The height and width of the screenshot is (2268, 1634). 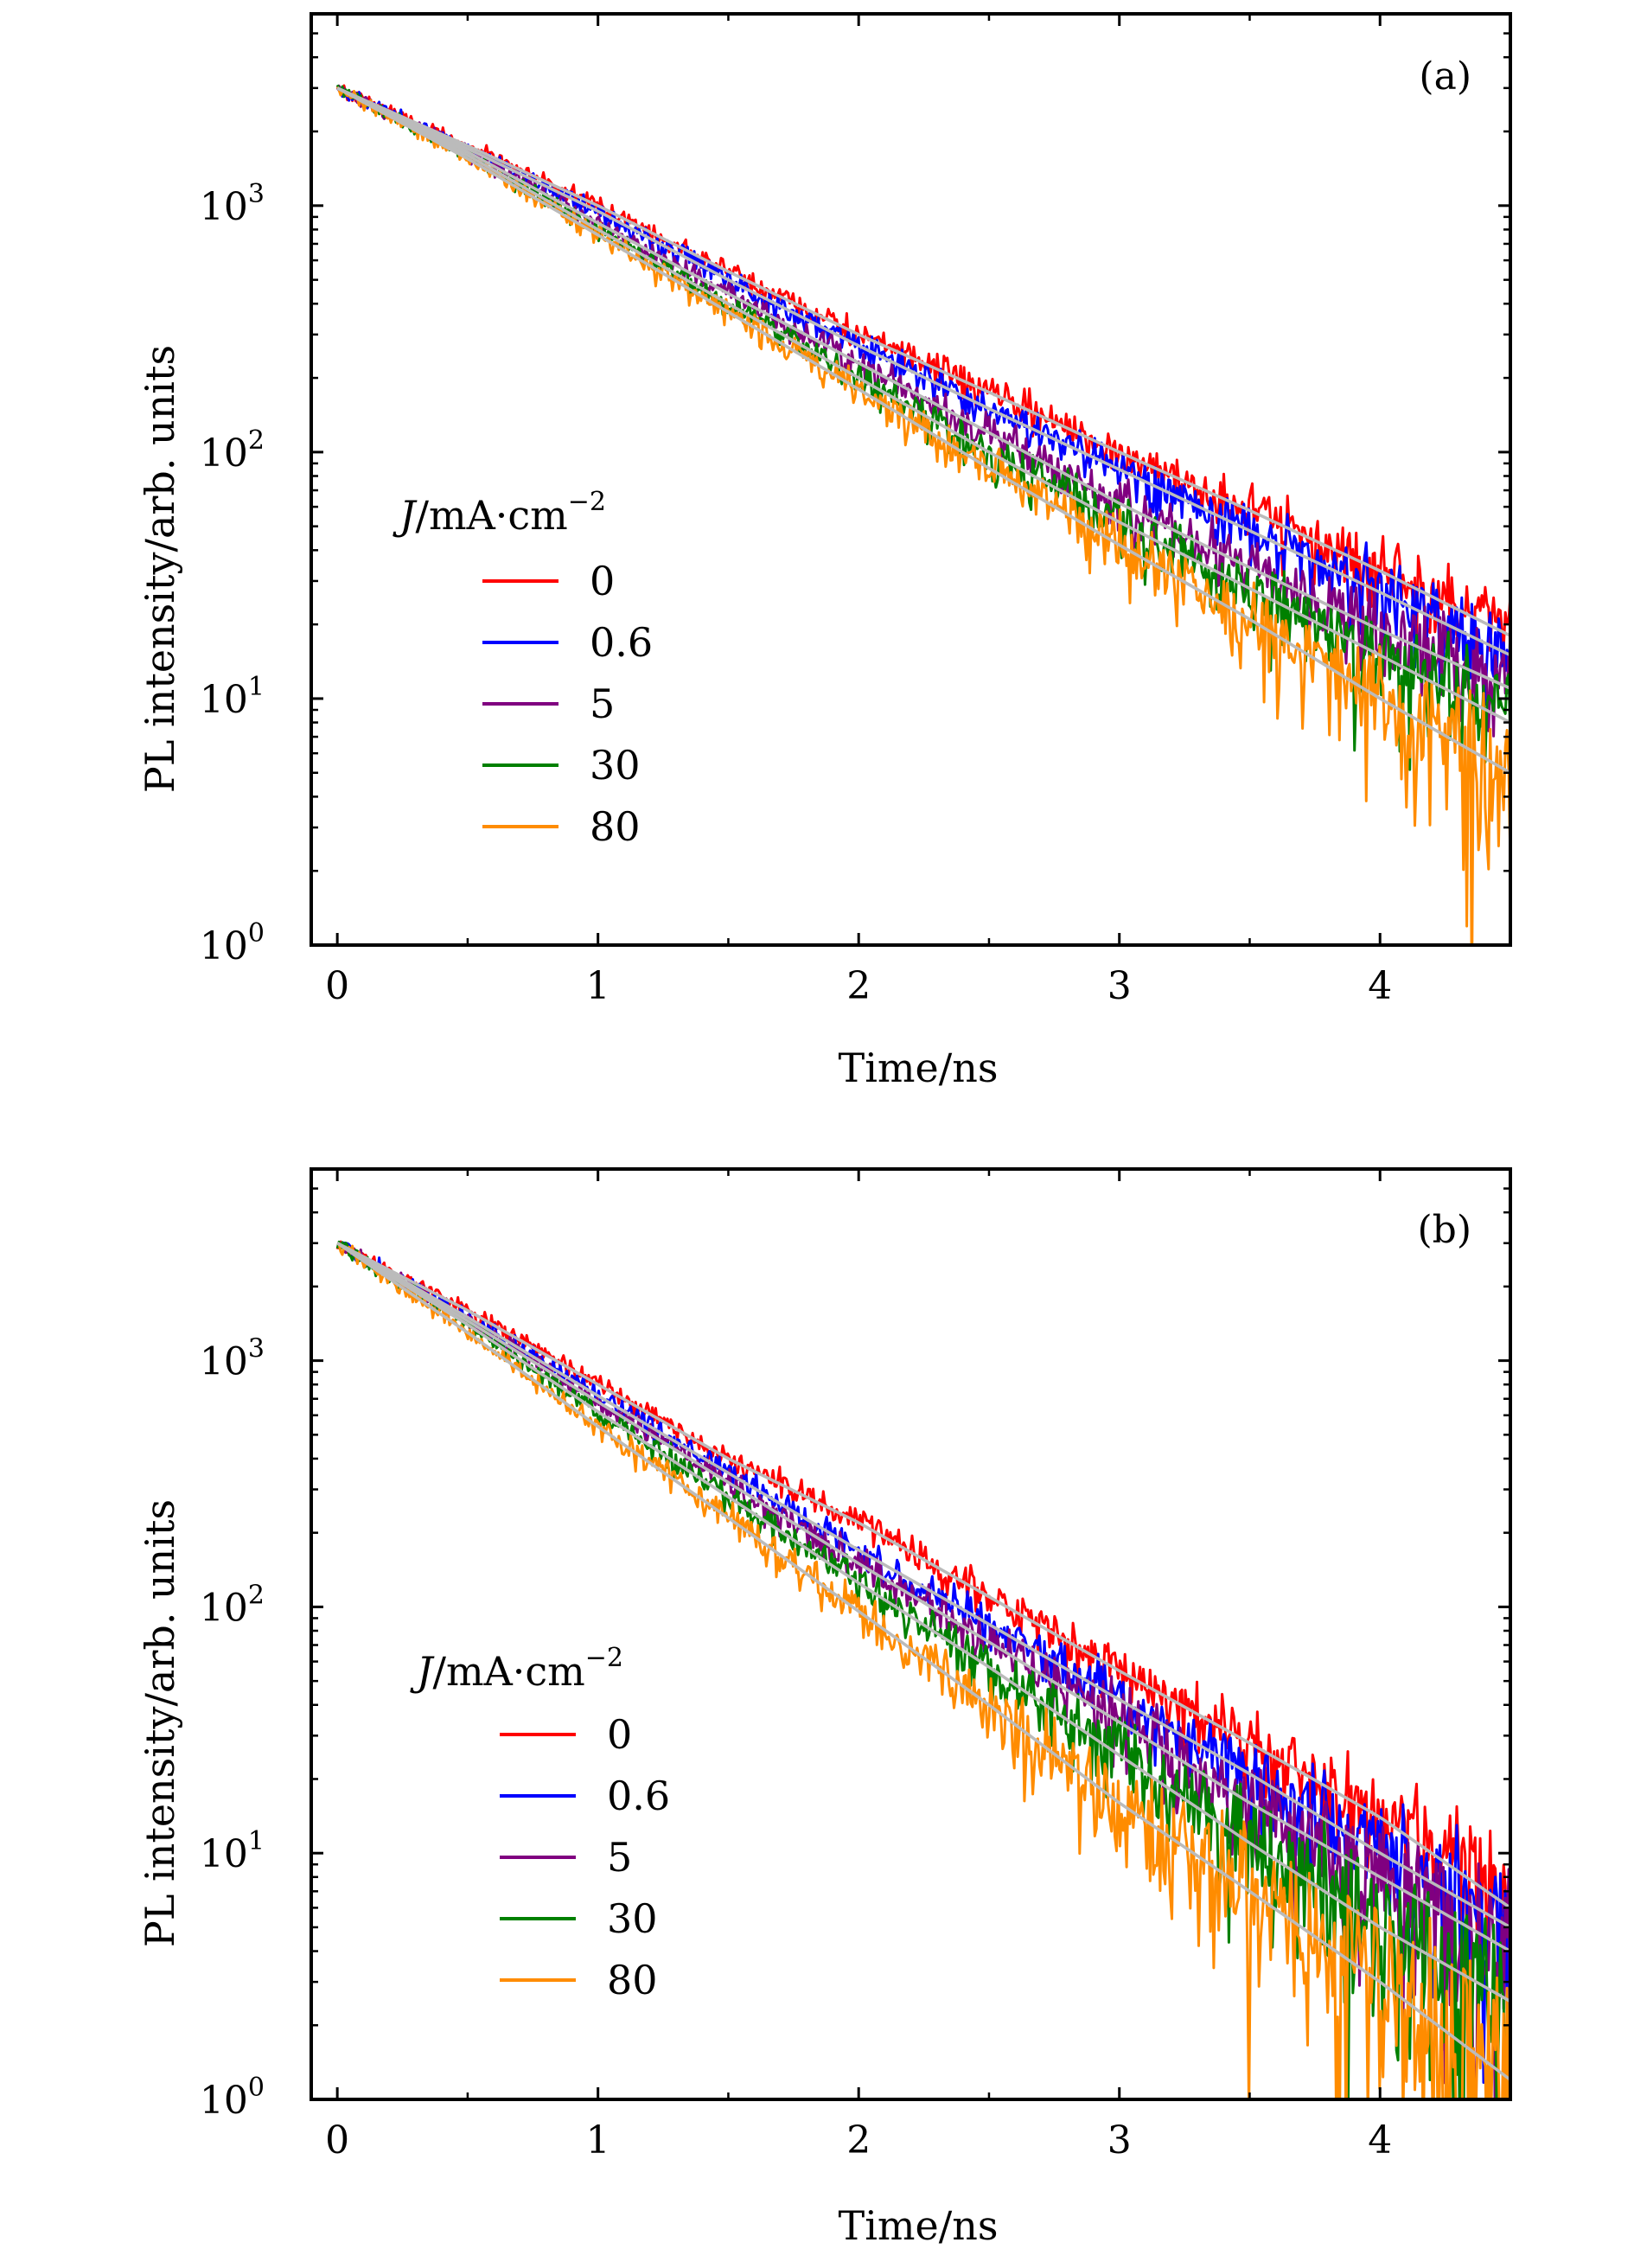 What do you see at coordinates (1380, 2141) in the screenshot?
I see `x-tick-label-b: 4` at bounding box center [1380, 2141].